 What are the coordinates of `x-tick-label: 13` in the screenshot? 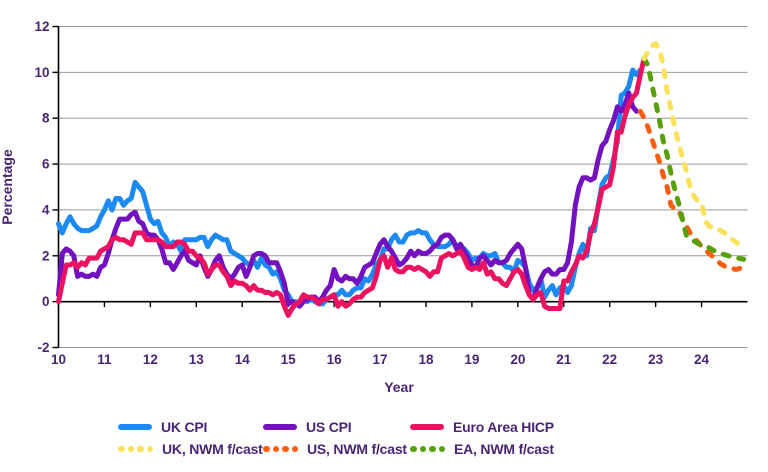 It's located at (197, 359).